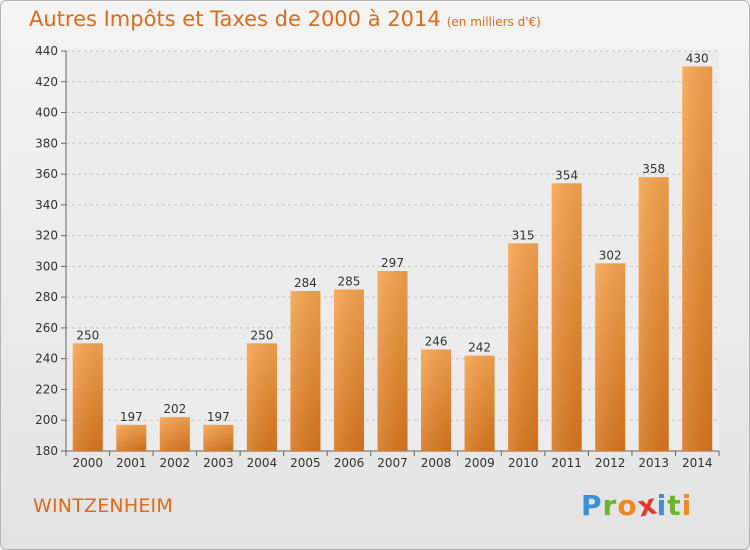 The width and height of the screenshot is (750, 550). Describe the element at coordinates (674, 505) in the screenshot. I see `brand-letter: t` at that location.